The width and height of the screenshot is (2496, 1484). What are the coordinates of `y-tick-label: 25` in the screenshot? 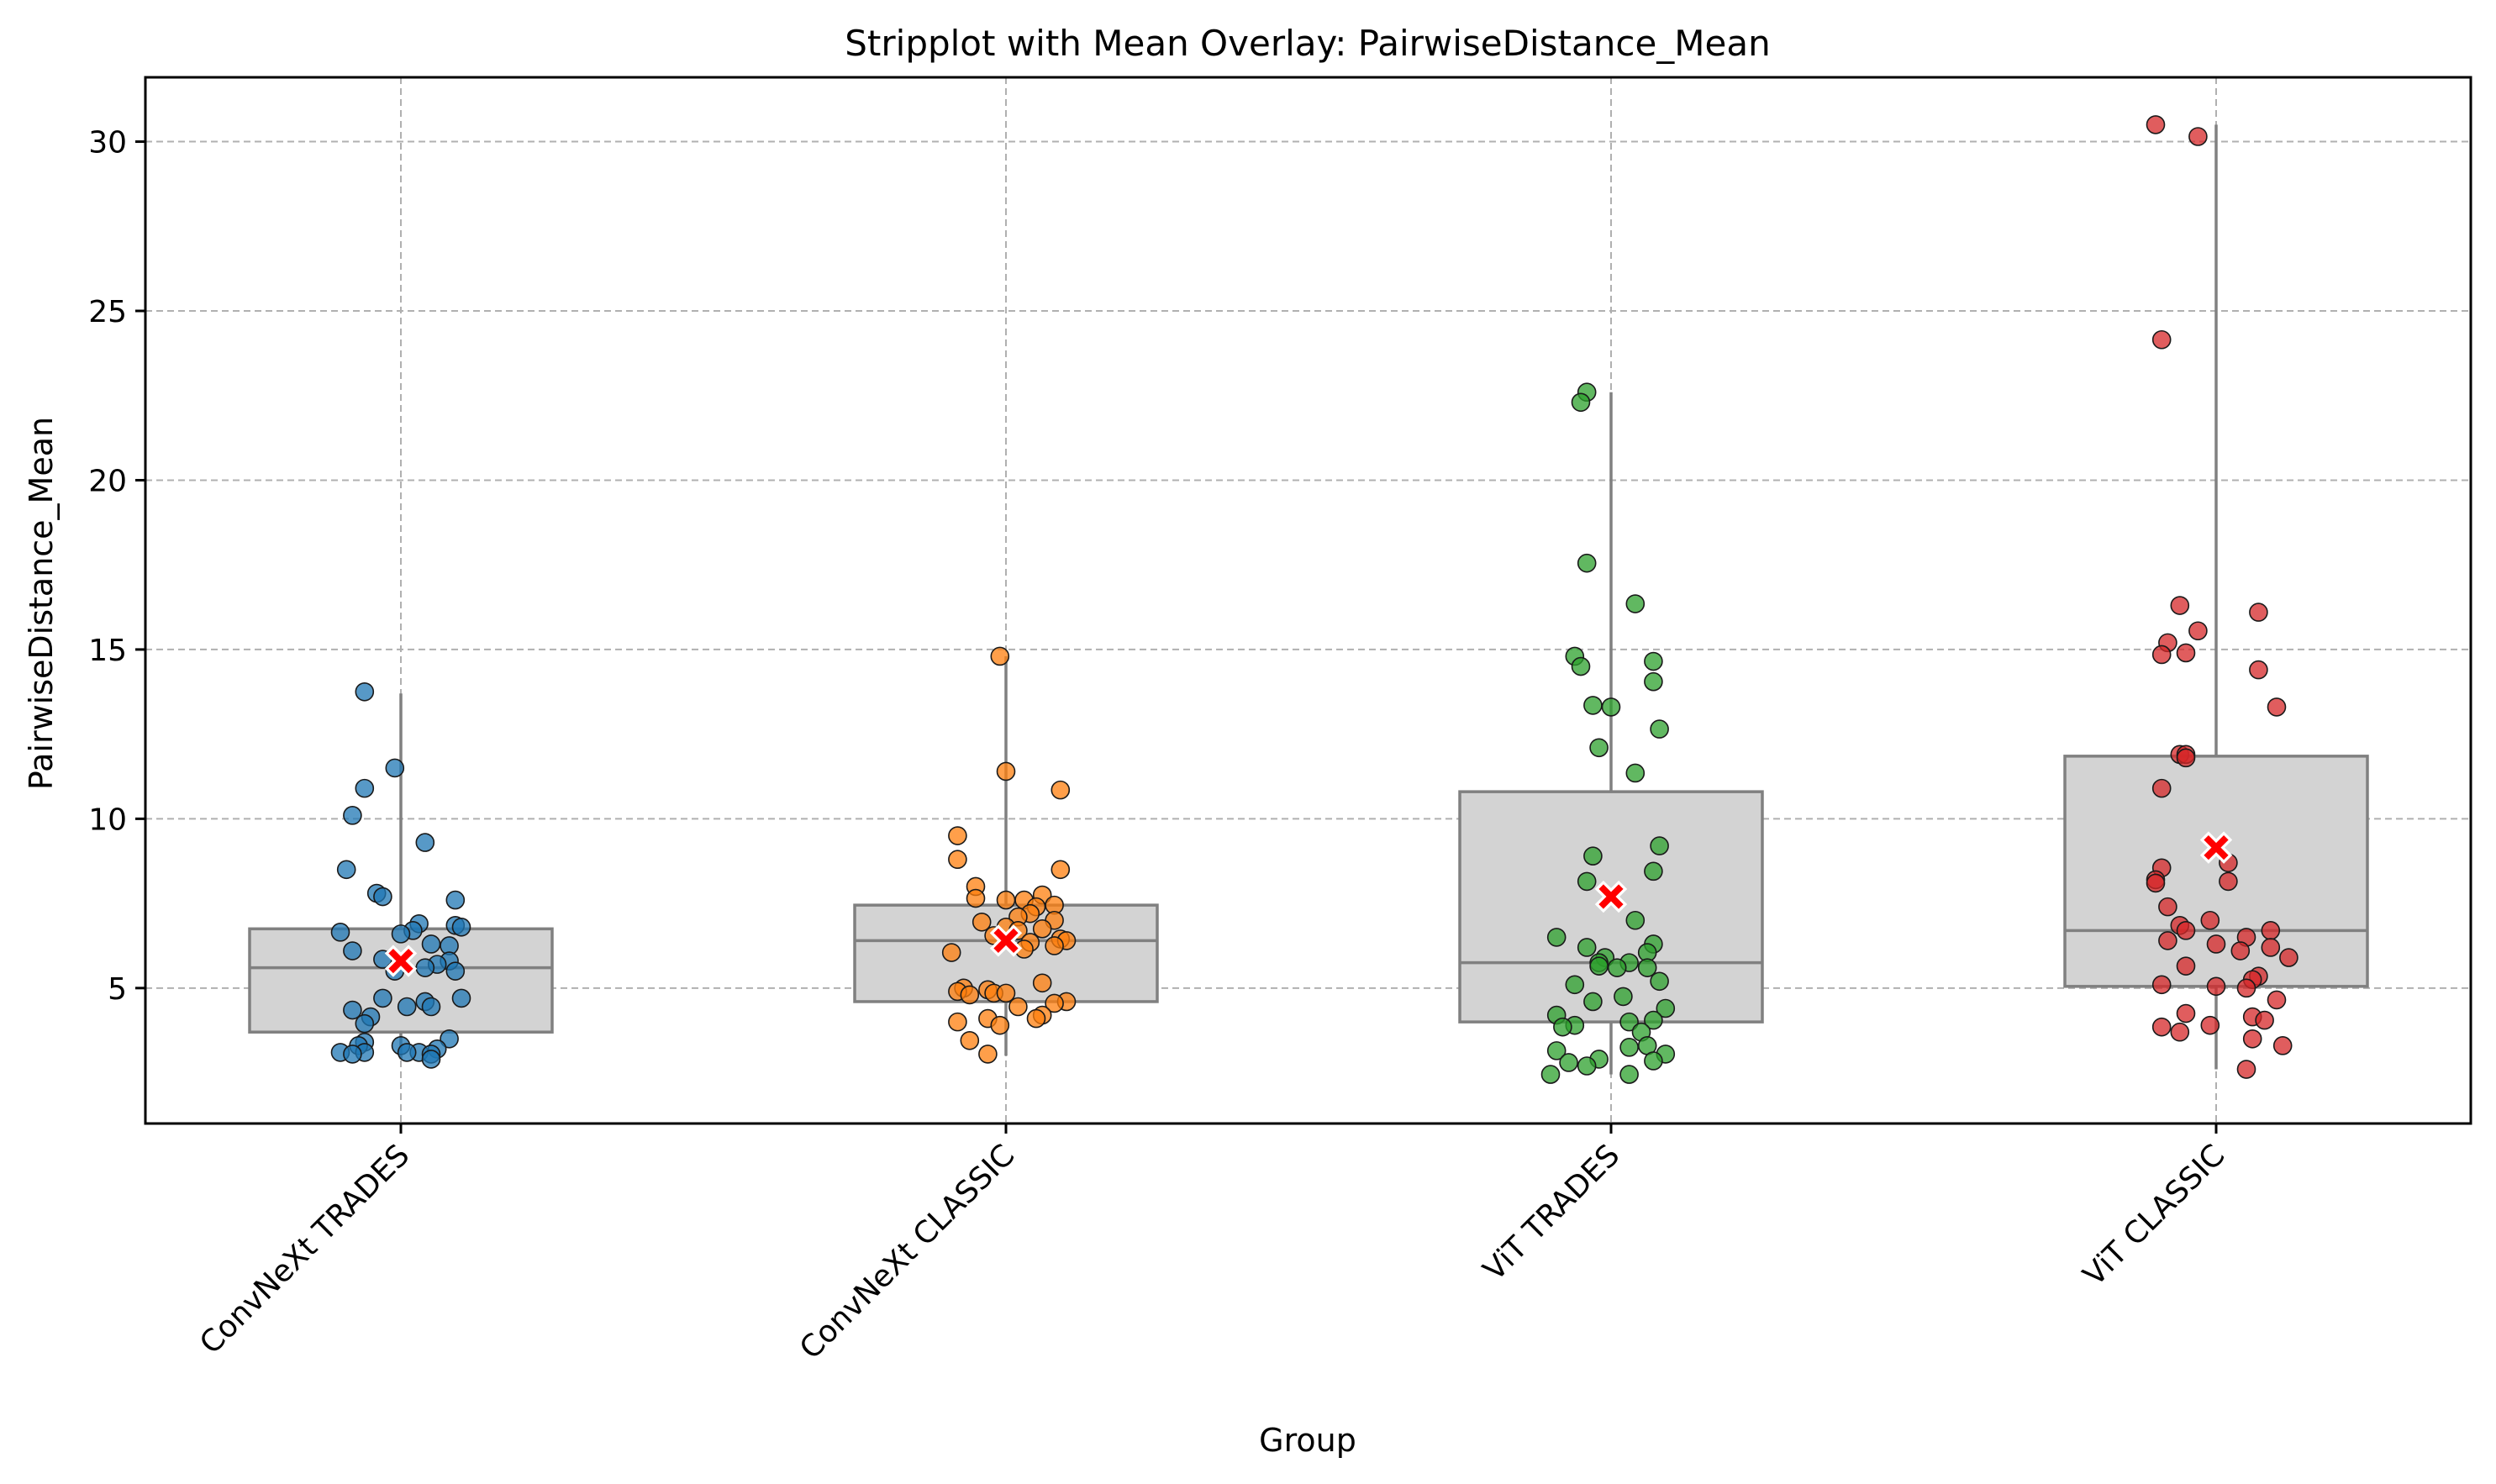 It's located at (107, 312).